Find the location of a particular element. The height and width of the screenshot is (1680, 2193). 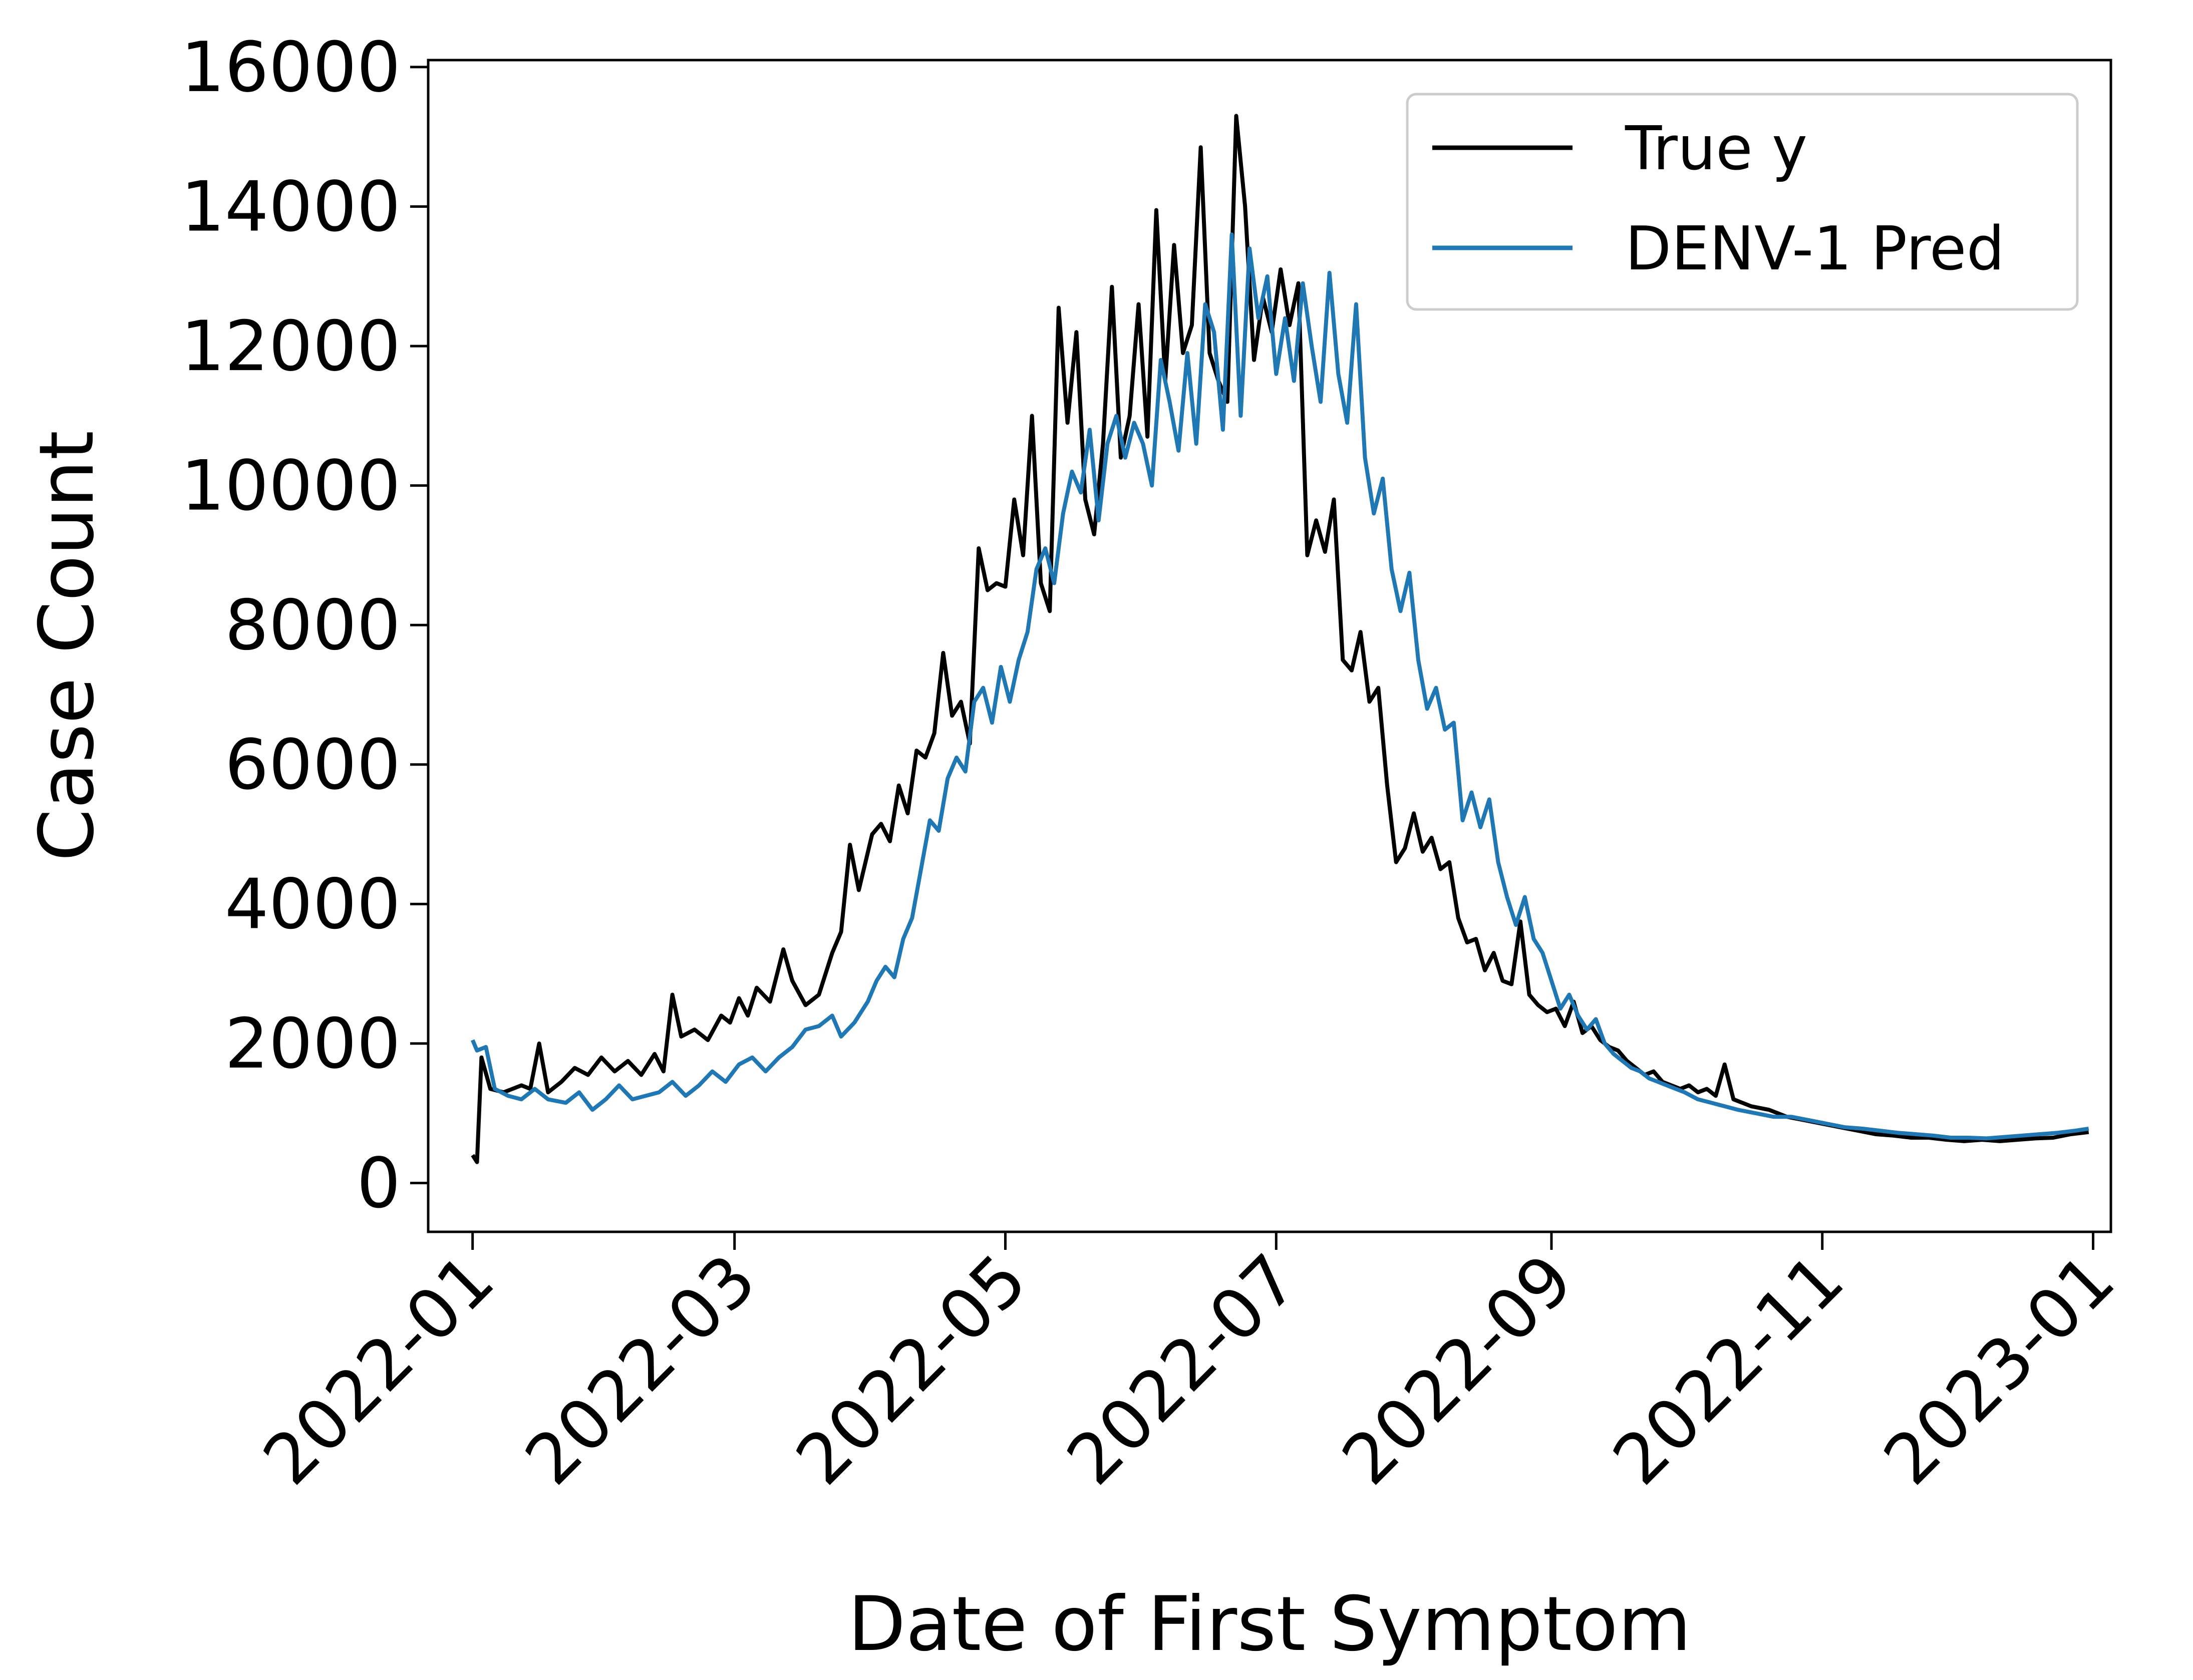

legend-label-true-y: True y is located at coordinates (1716, 149).